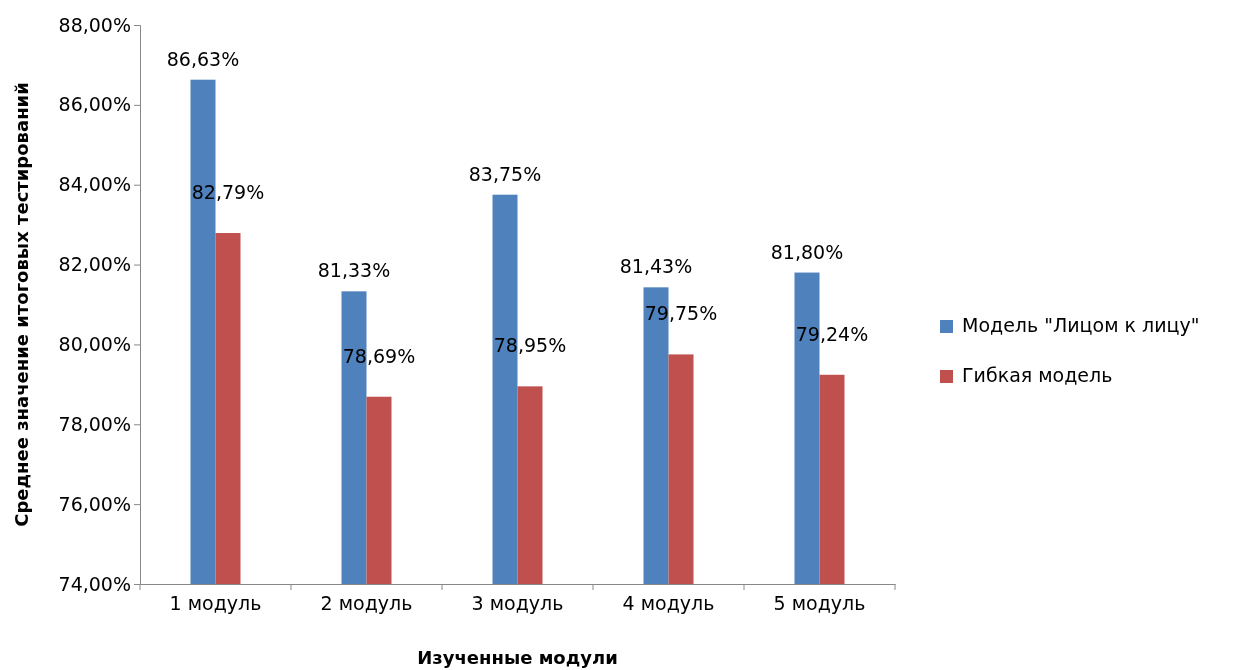 This screenshot has width=1239, height=670. I want to click on legend-label: Гибкая модель, so click(1037, 375).